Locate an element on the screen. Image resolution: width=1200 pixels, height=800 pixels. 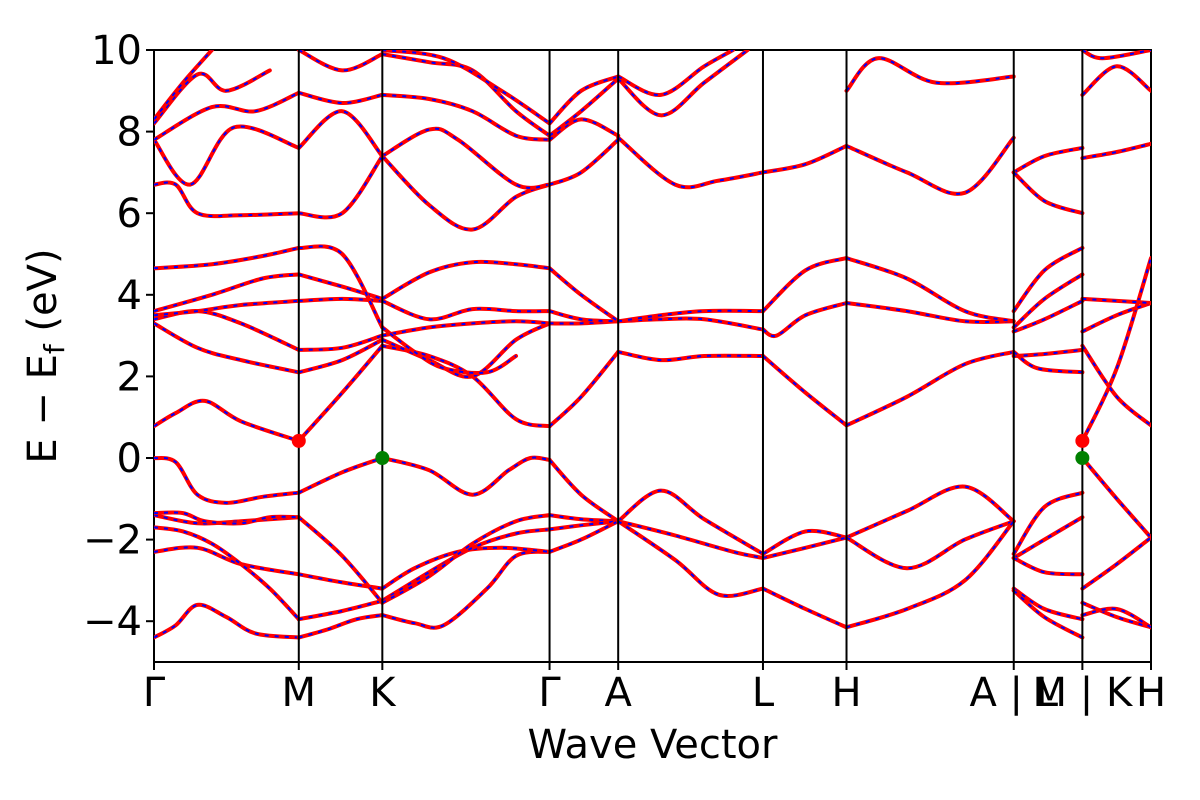
y-axis-label-main: E − E is located at coordinates (43, 409).